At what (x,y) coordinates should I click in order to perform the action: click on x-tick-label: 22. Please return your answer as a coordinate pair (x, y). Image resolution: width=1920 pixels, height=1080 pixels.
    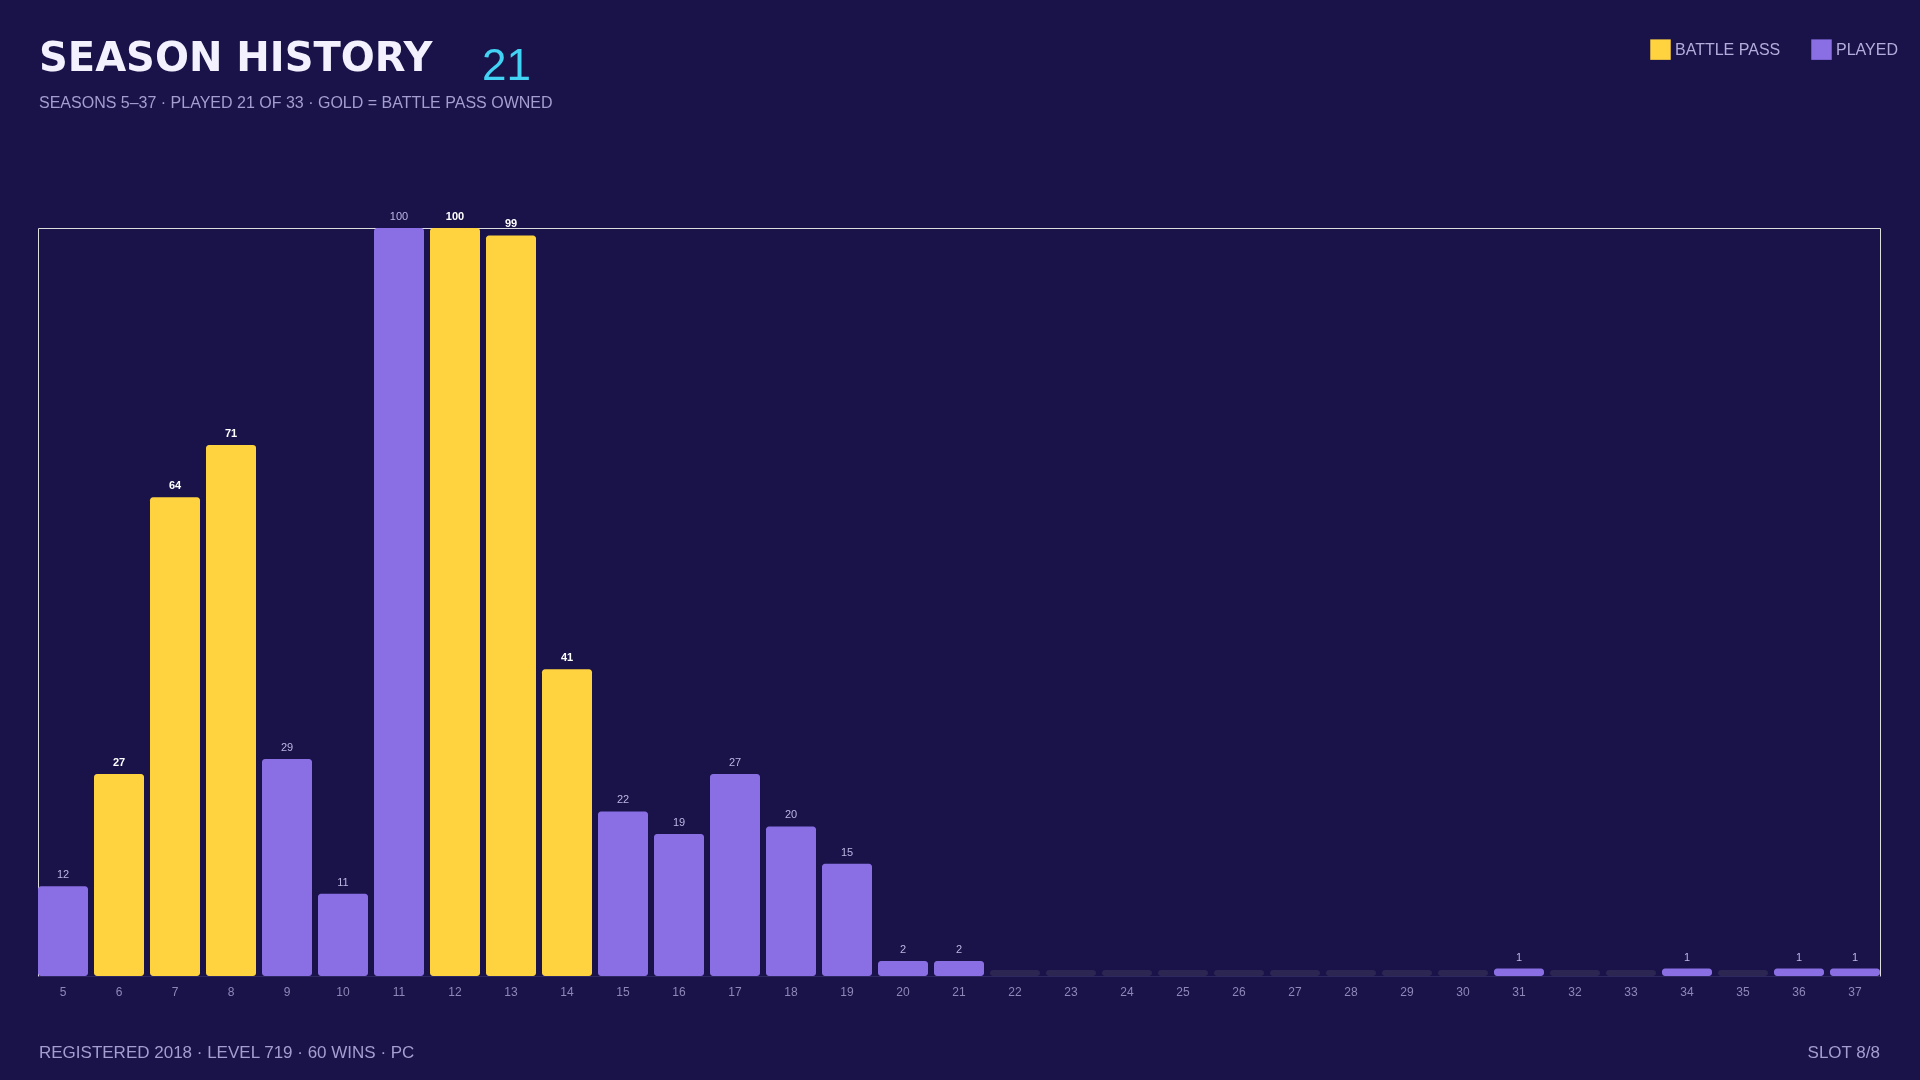
    Looking at the image, I should click on (1015, 991).